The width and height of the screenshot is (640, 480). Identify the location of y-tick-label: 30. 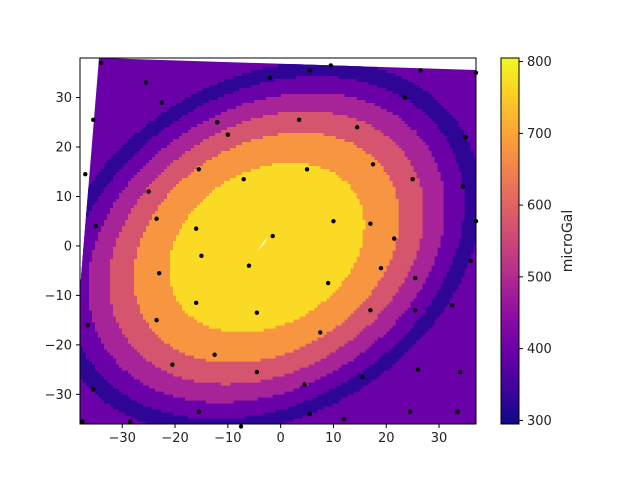
(63, 98).